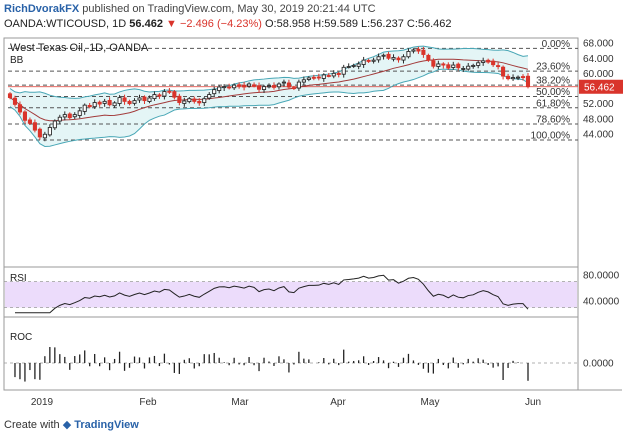  What do you see at coordinates (358, 24) in the screenshot?
I see `ohlc-values: O:58.958 H:59.589 L:56.237 C:56.462` at bounding box center [358, 24].